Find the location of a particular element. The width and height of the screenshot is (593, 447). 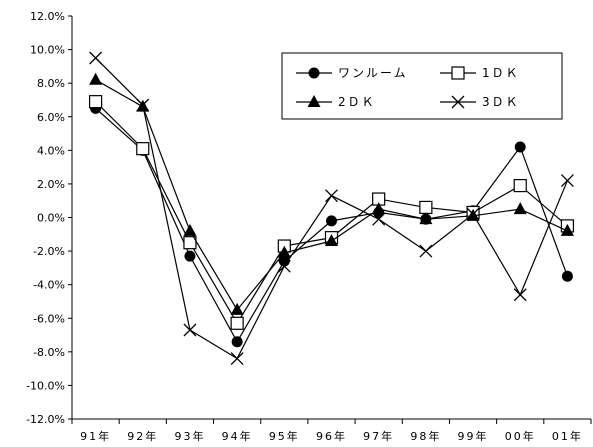

x-tick-label: 95年 is located at coordinates (284, 436).